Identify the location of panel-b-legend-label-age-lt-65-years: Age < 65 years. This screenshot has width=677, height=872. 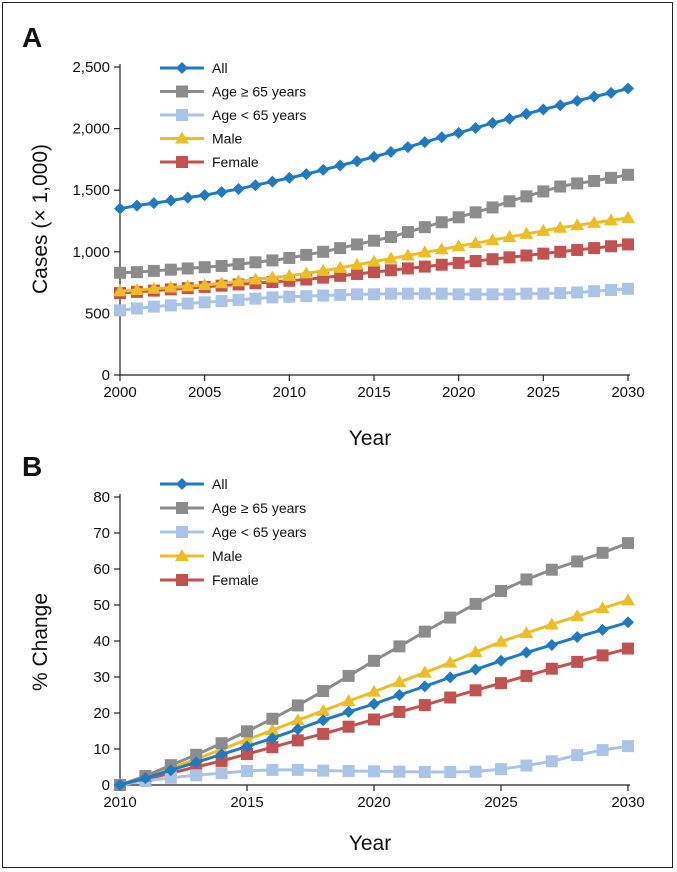
(259, 532).